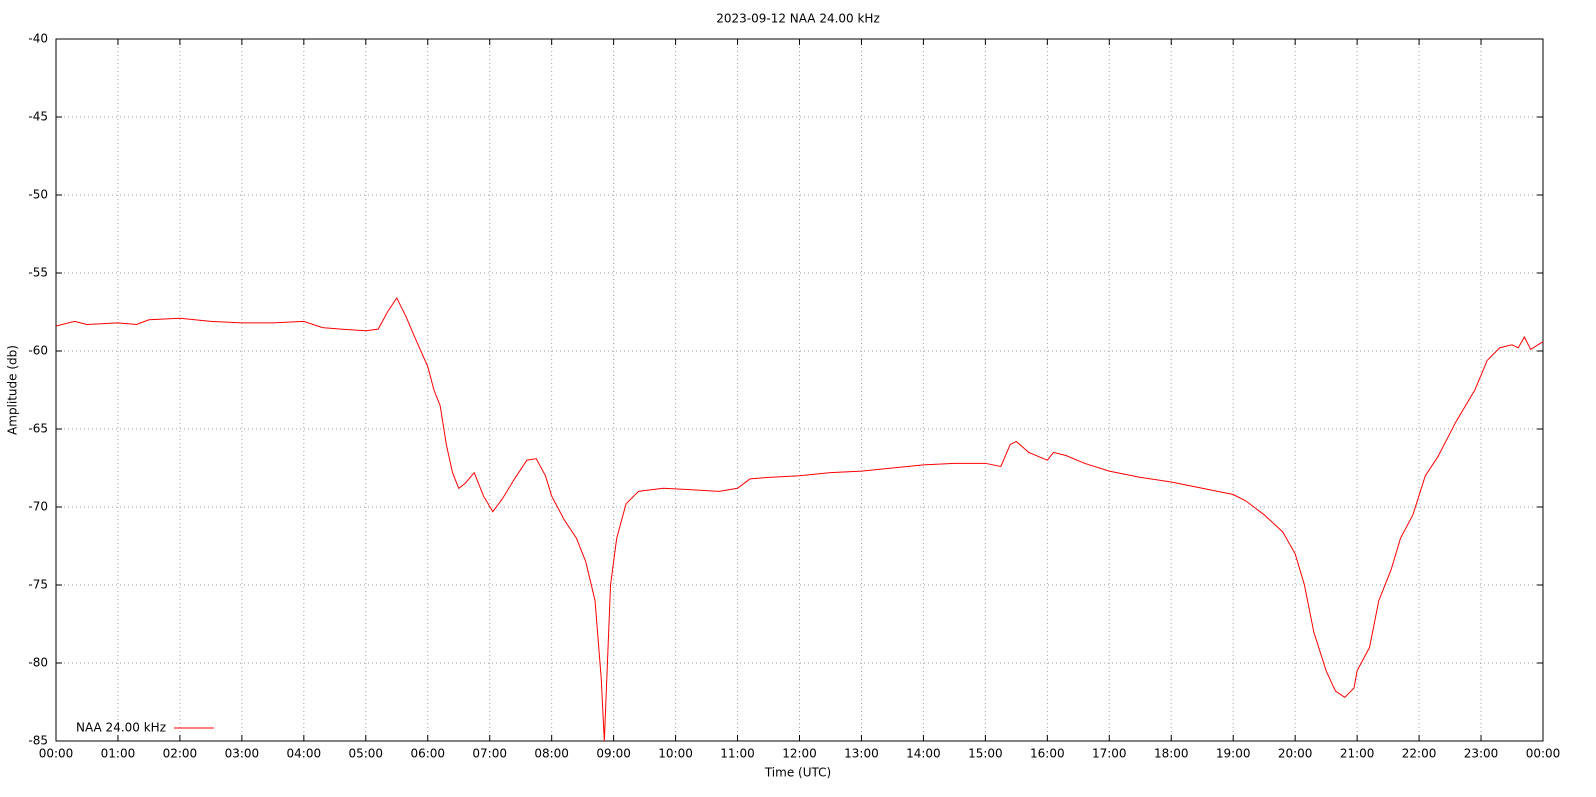  What do you see at coordinates (121, 728) in the screenshot?
I see `legend-label: NAA 24.00 kHz` at bounding box center [121, 728].